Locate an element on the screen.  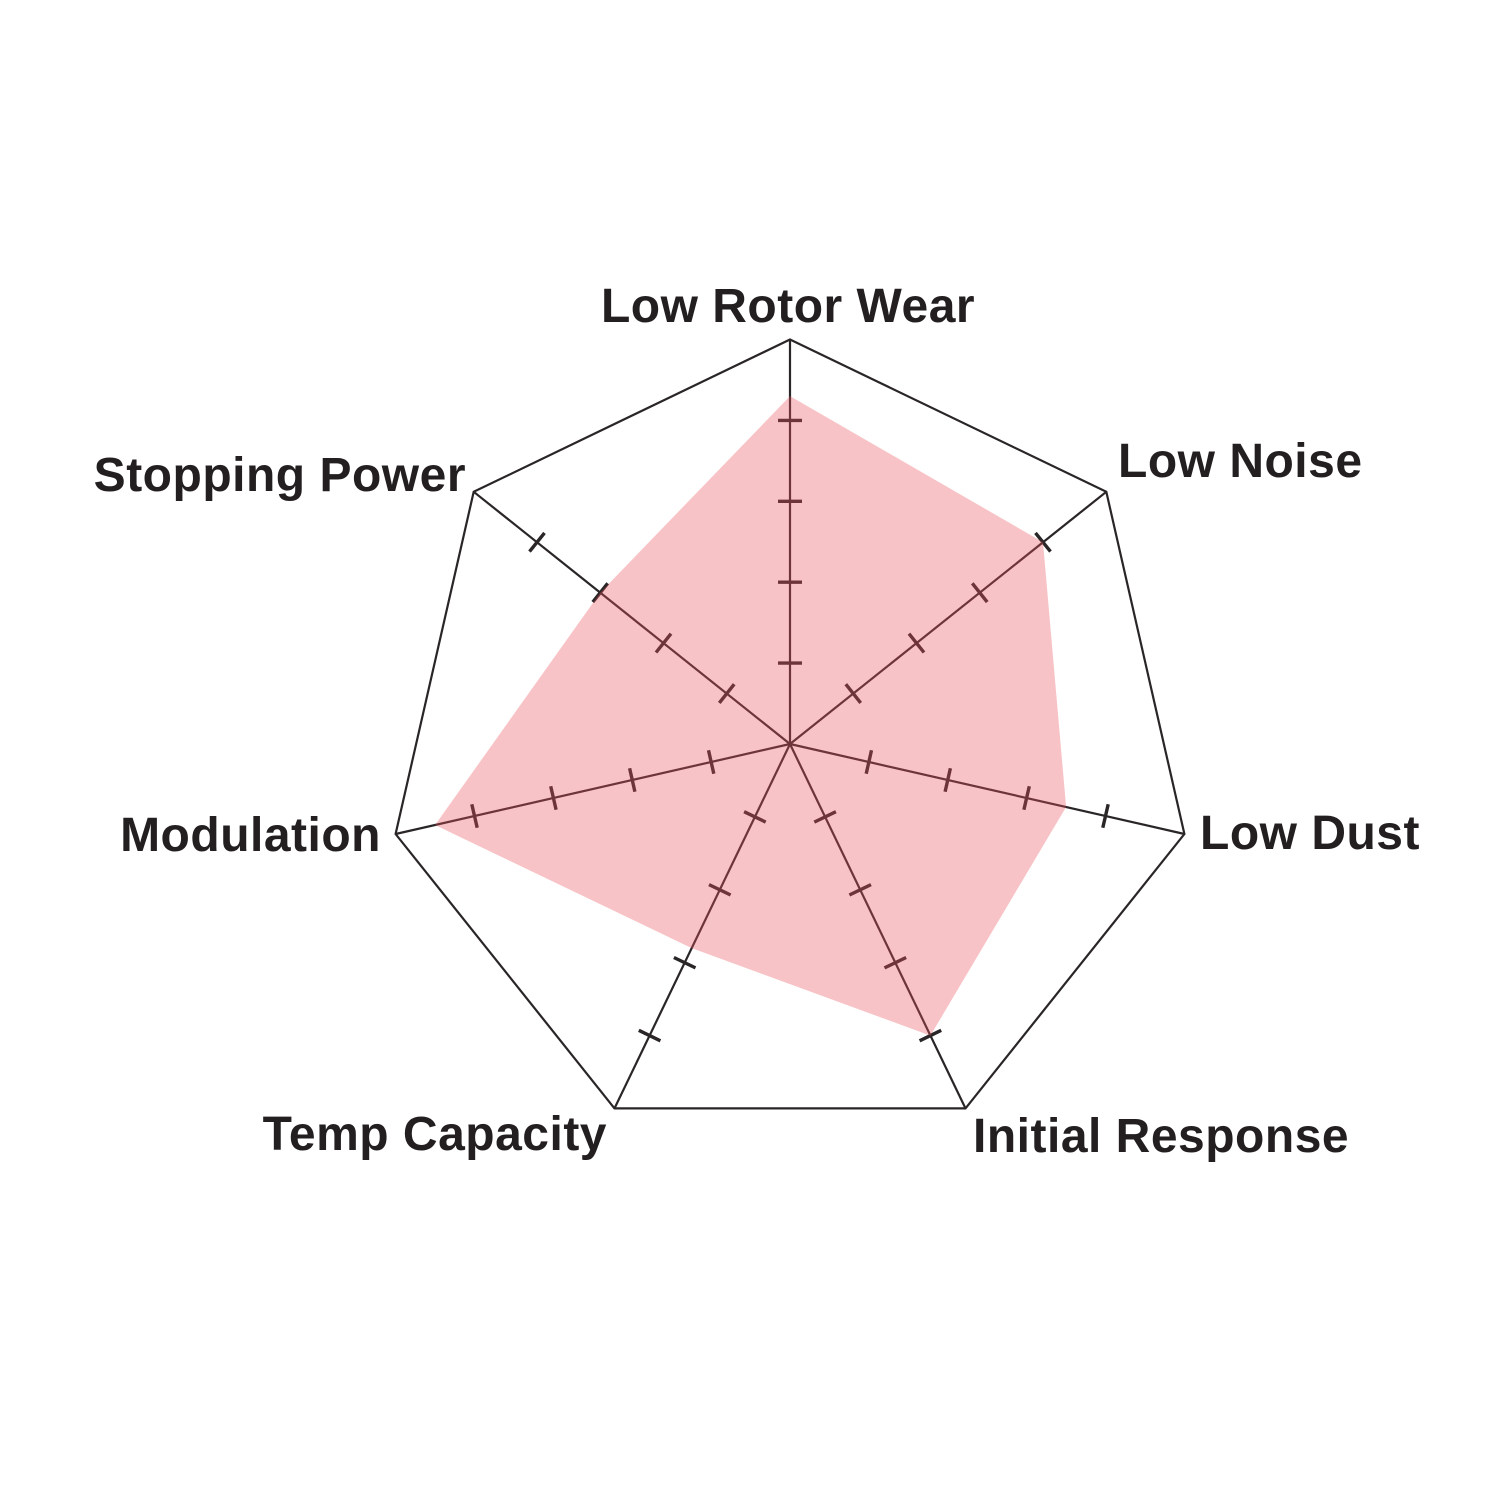
axis-label-low-dust: Low Dust is located at coordinates (1310, 833).